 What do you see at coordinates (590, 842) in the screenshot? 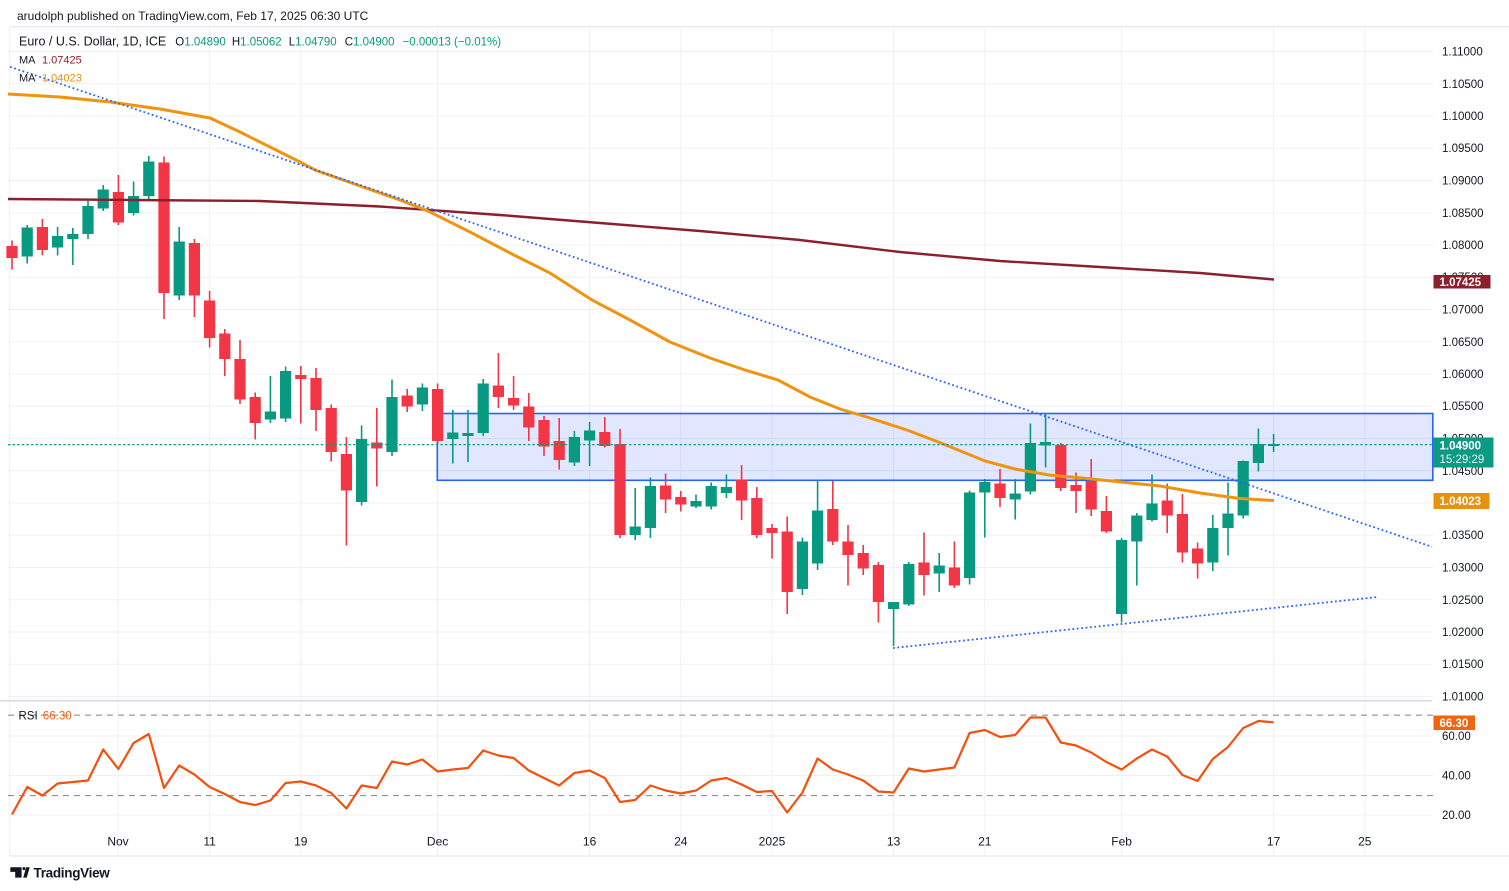
I see `svg-text: 16` at bounding box center [590, 842].